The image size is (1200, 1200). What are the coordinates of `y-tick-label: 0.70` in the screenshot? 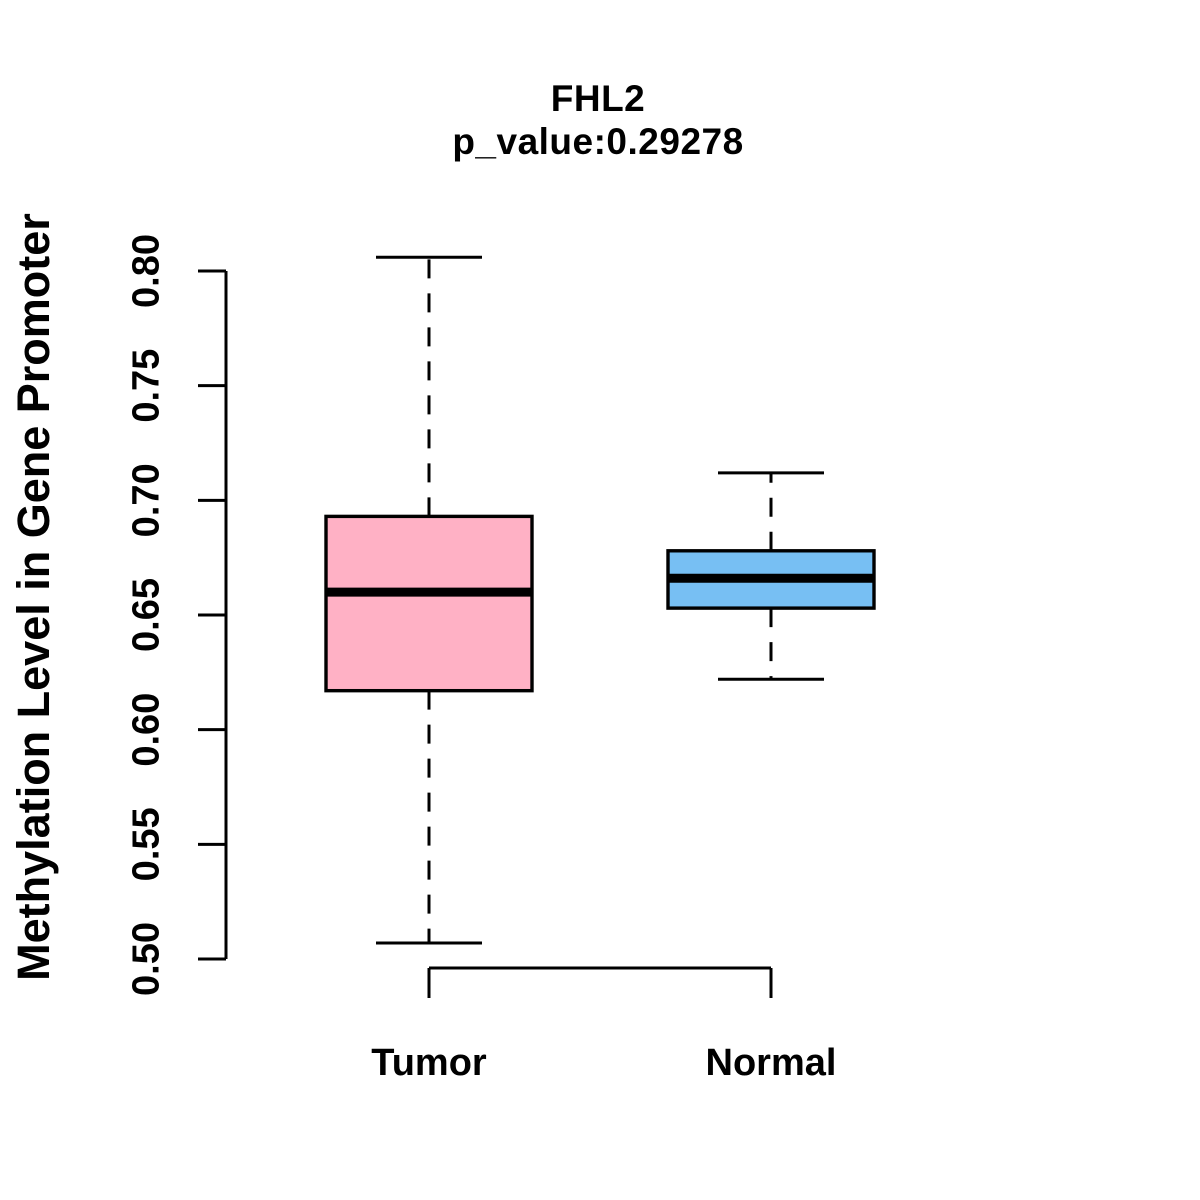 It's located at (147, 500).